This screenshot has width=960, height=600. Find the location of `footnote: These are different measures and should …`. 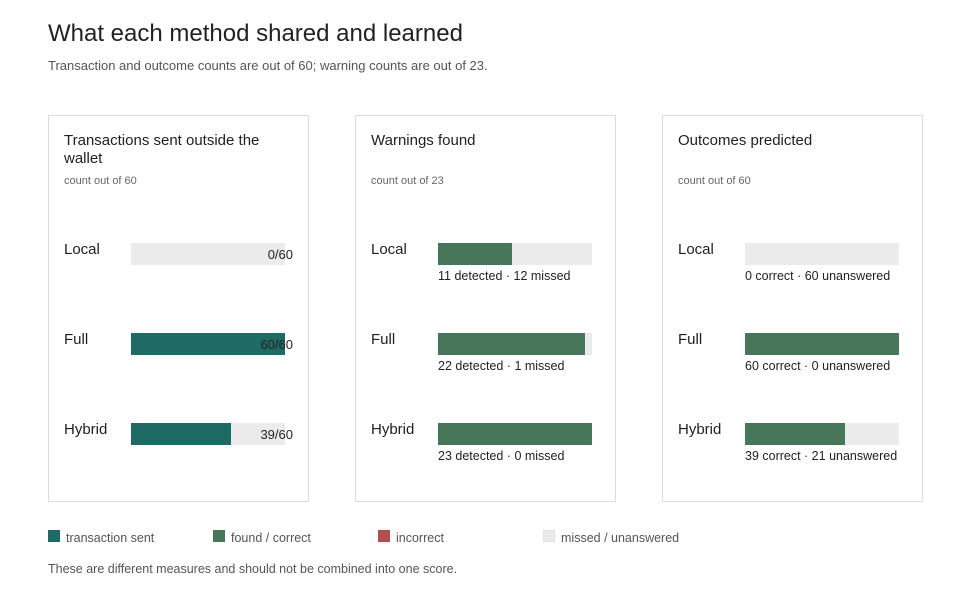

footnote: These are different measures and should … is located at coordinates (253, 569).